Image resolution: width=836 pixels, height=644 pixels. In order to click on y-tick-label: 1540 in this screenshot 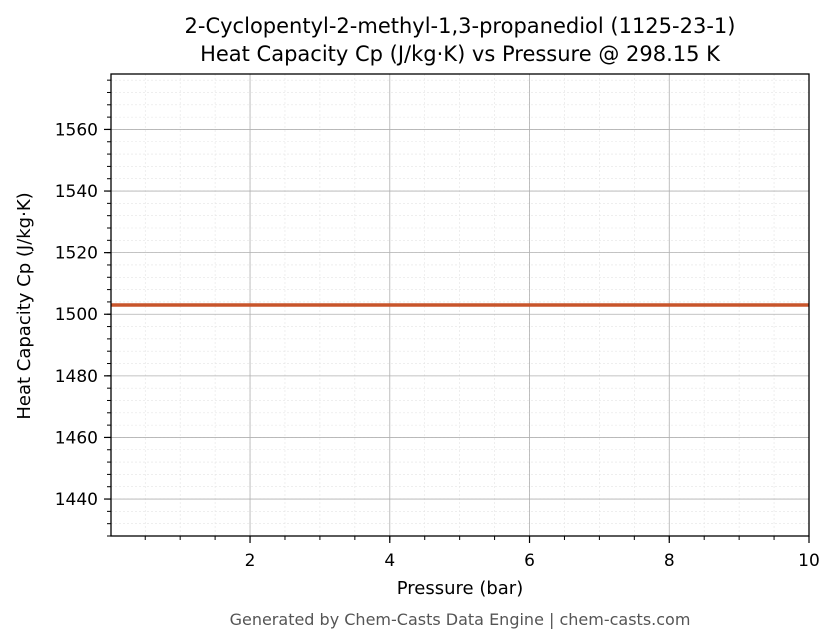, I will do `click(76, 192)`.